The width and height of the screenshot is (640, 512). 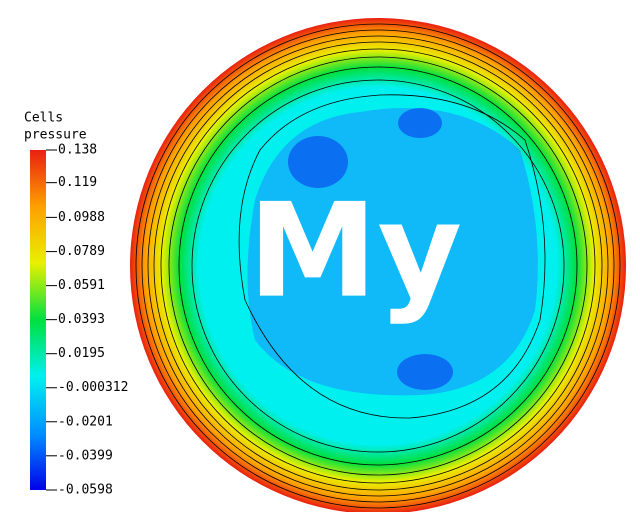 What do you see at coordinates (77, 150) in the screenshot?
I see `tick-label: 0.138` at bounding box center [77, 150].